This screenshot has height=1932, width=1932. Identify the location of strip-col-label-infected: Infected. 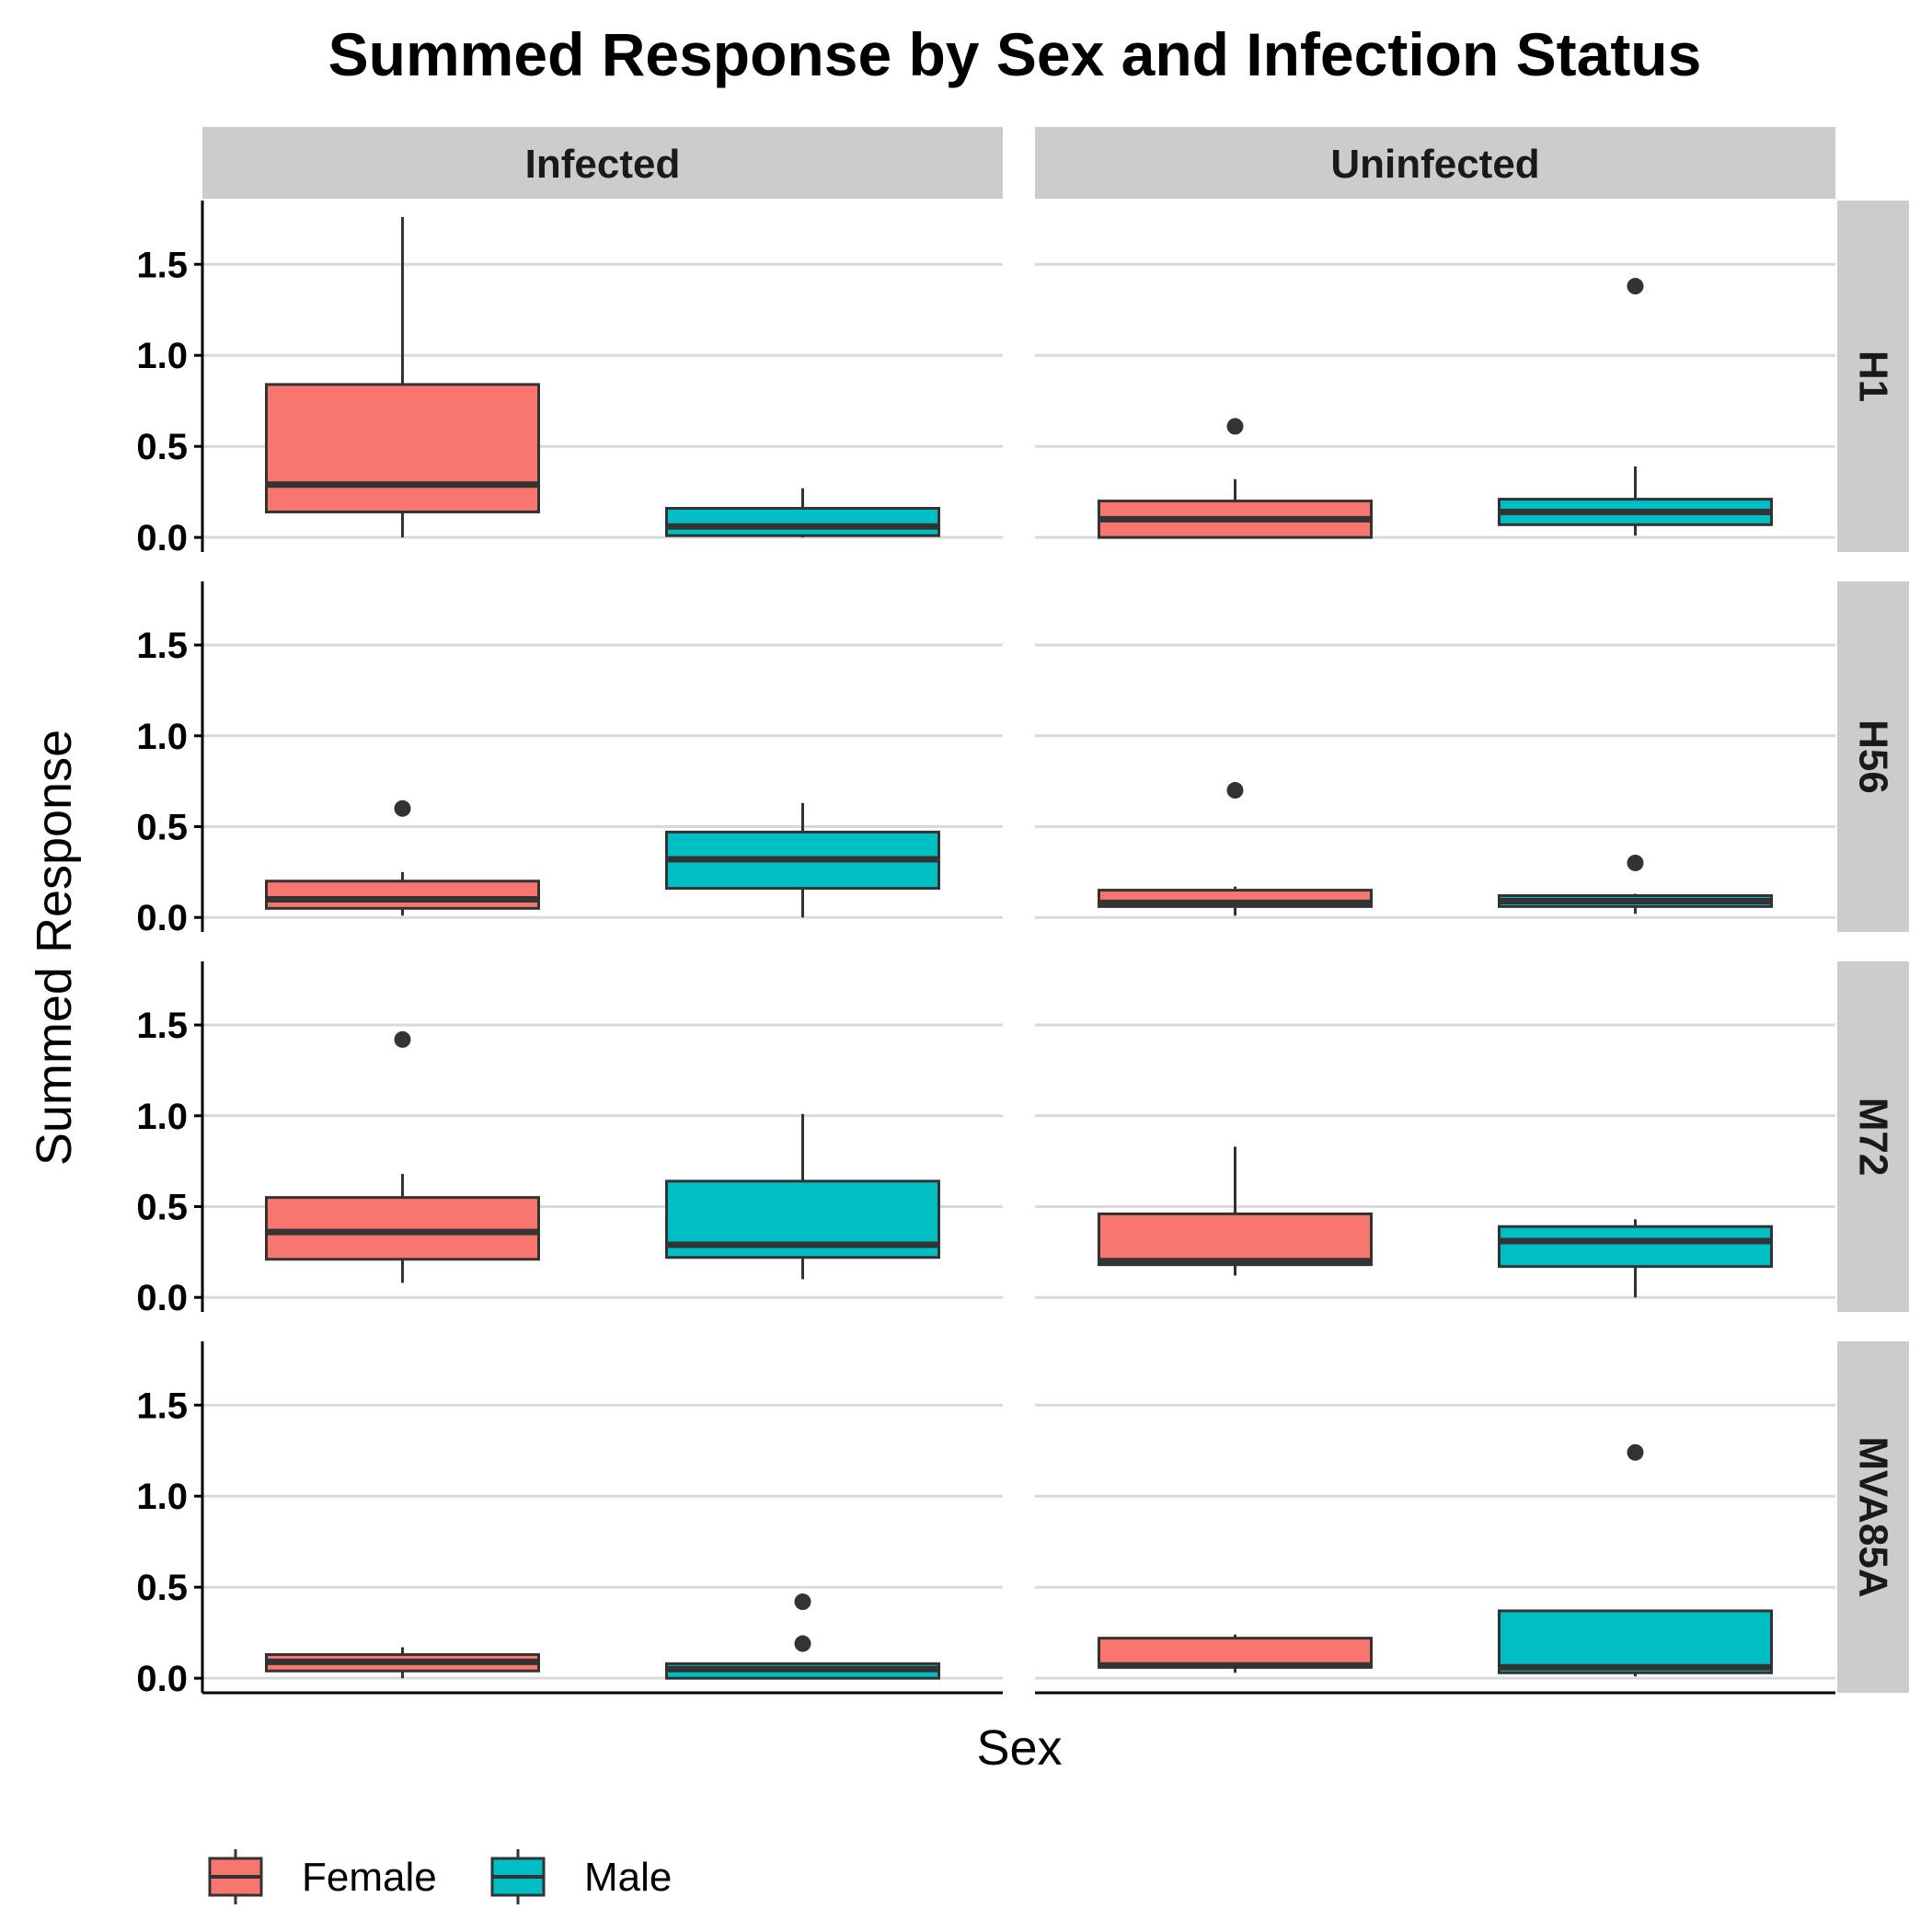
(603, 164).